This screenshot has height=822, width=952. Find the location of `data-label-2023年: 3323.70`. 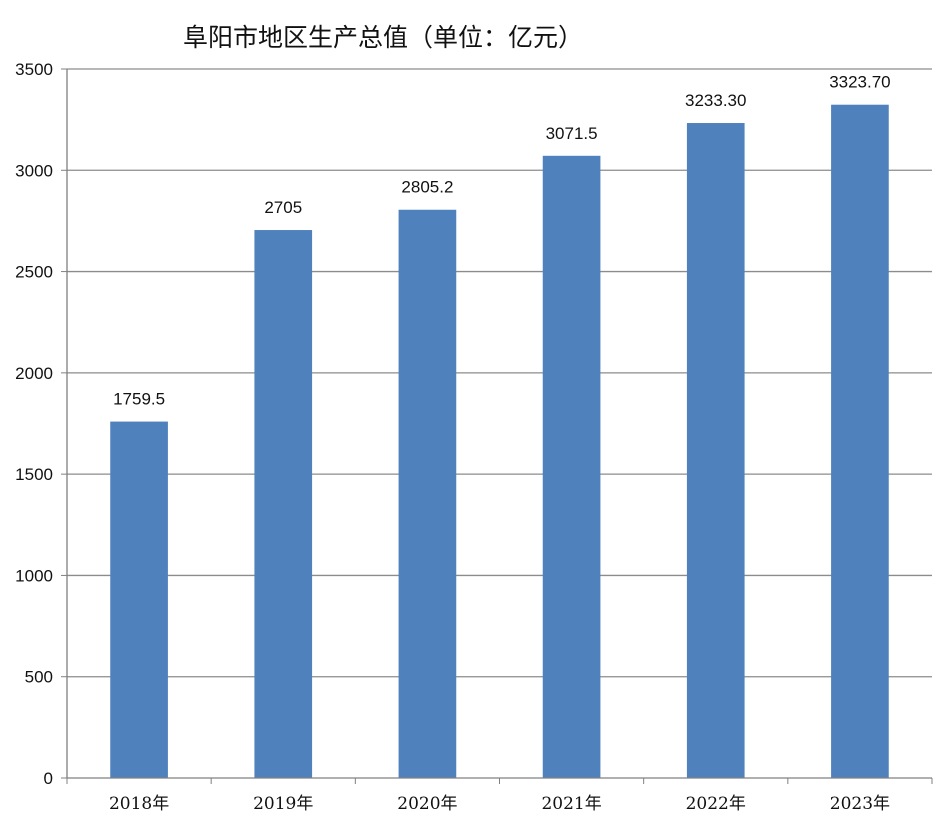

data-label-2023年: 3323.70 is located at coordinates (859, 82).